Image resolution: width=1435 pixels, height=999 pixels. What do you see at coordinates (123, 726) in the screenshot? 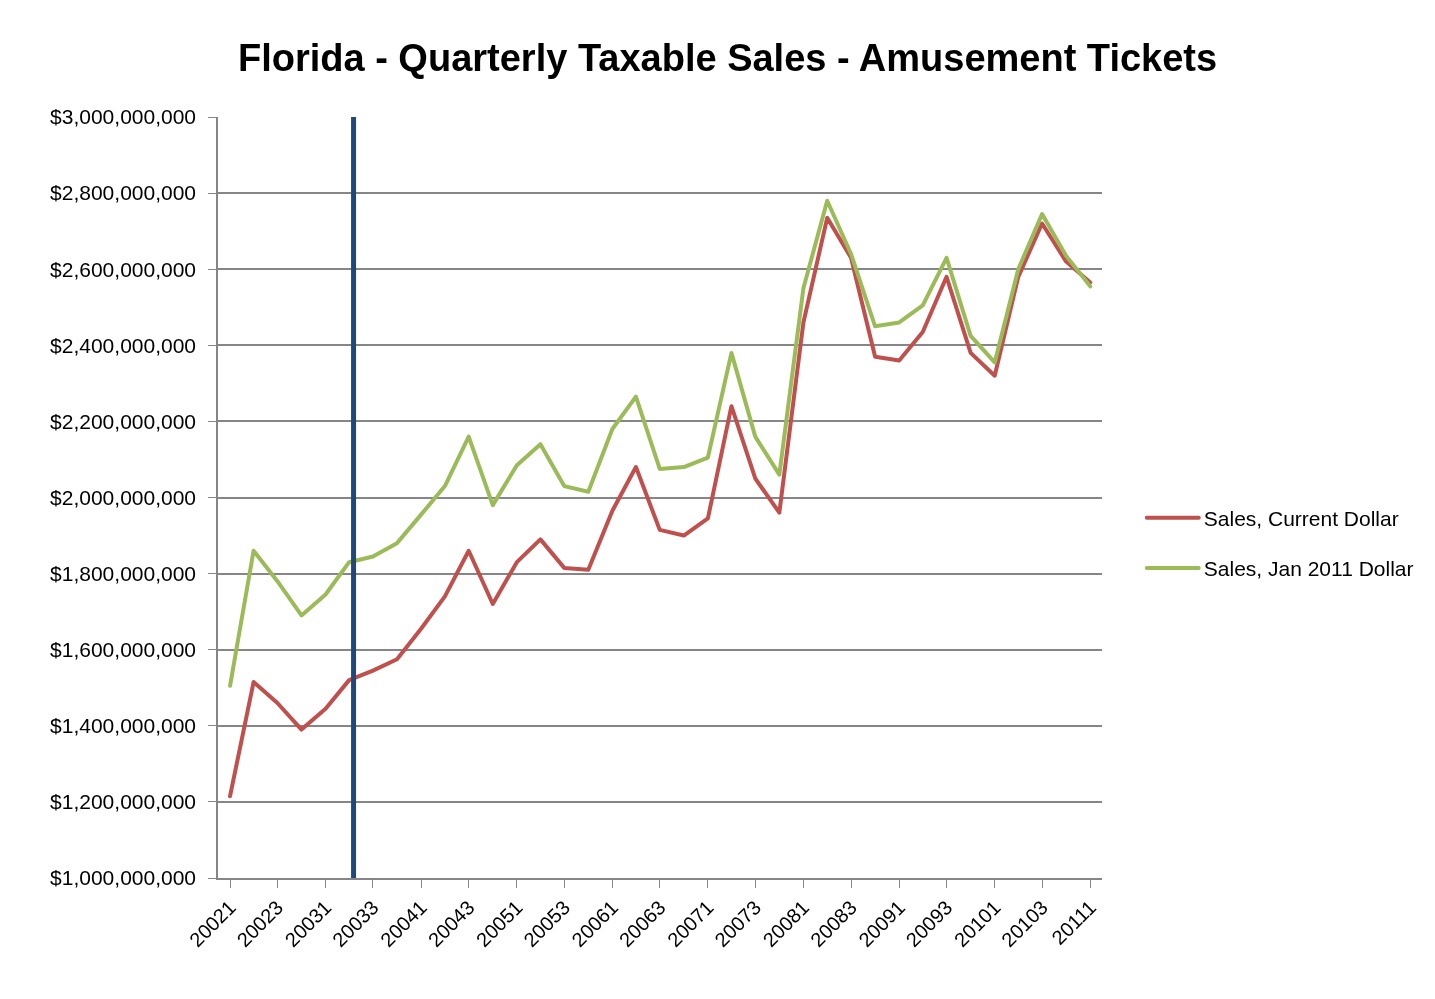
I see `y-tick-label: $1,400,000,000` at bounding box center [123, 726].